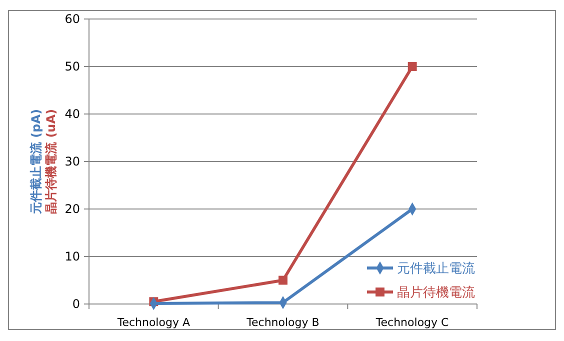  What do you see at coordinates (72, 209) in the screenshot?
I see `y-tick-label: 20` at bounding box center [72, 209].